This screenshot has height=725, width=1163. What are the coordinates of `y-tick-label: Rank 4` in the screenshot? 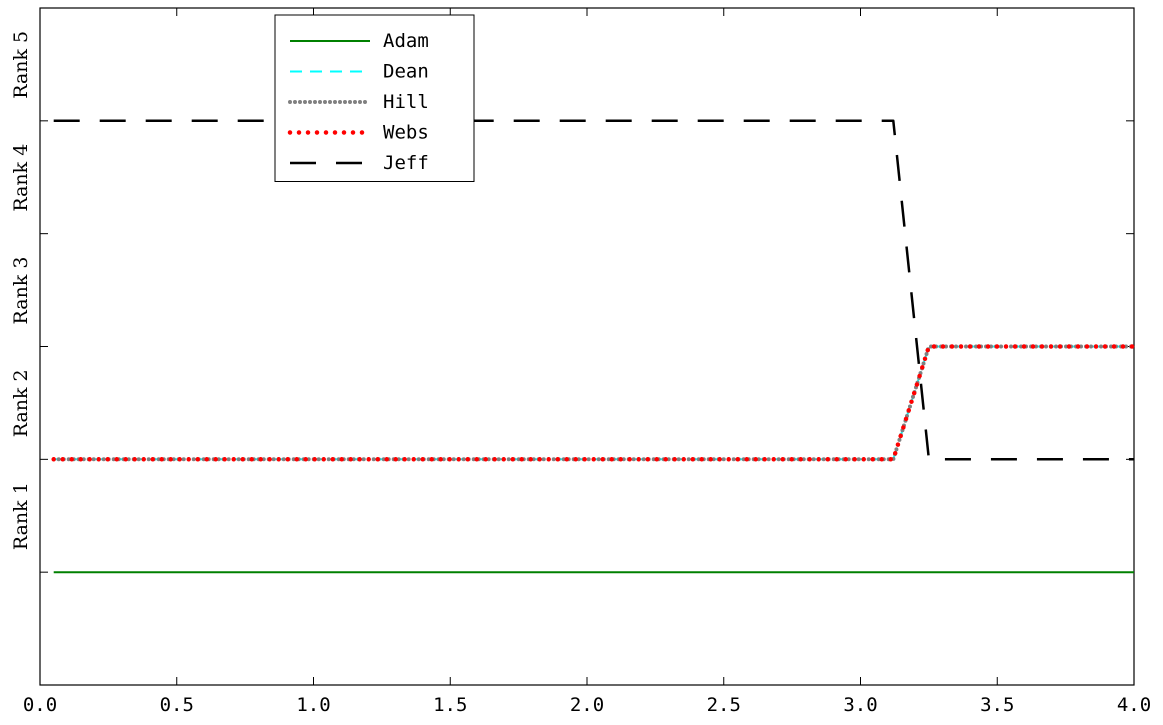 It's located at (21, 178).